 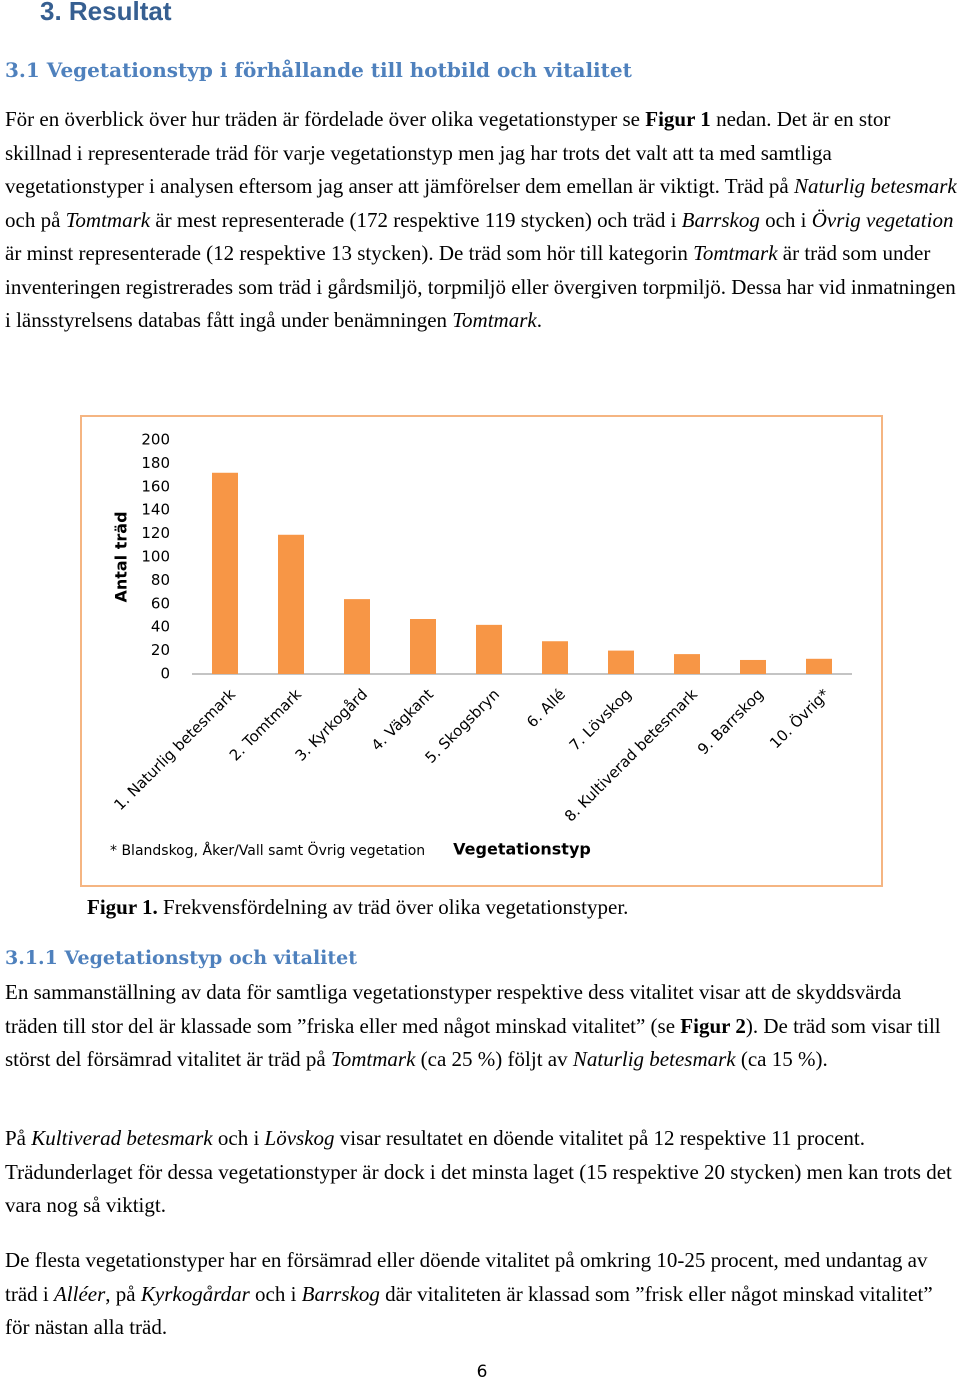 I want to click on y-tick-label: 120, so click(x=155, y=533).